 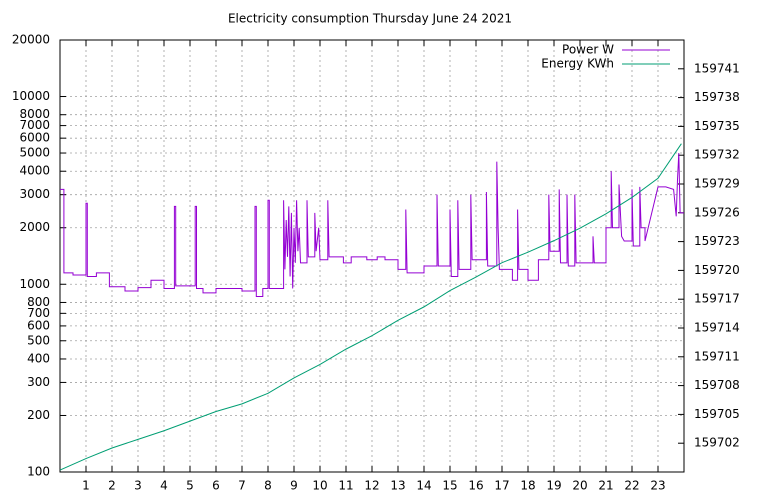 I want to click on y2-tick-label: 159705, so click(x=717, y=414).